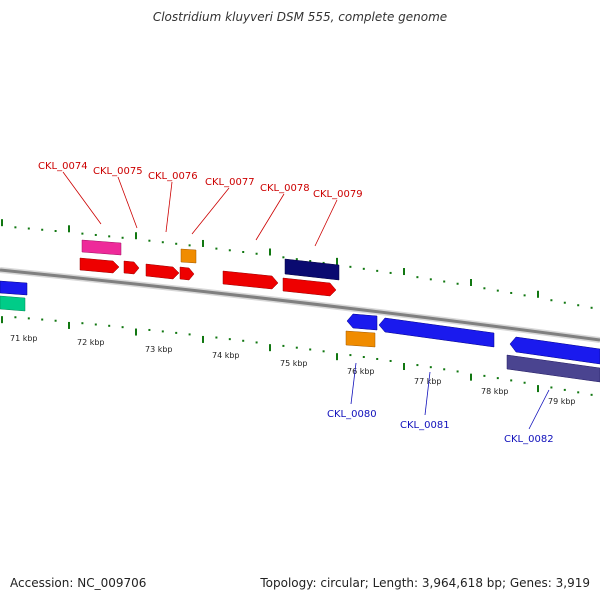 The image size is (600, 600). What do you see at coordinates (495, 391) in the screenshot?
I see `tick-label: 78 kbp` at bounding box center [495, 391].